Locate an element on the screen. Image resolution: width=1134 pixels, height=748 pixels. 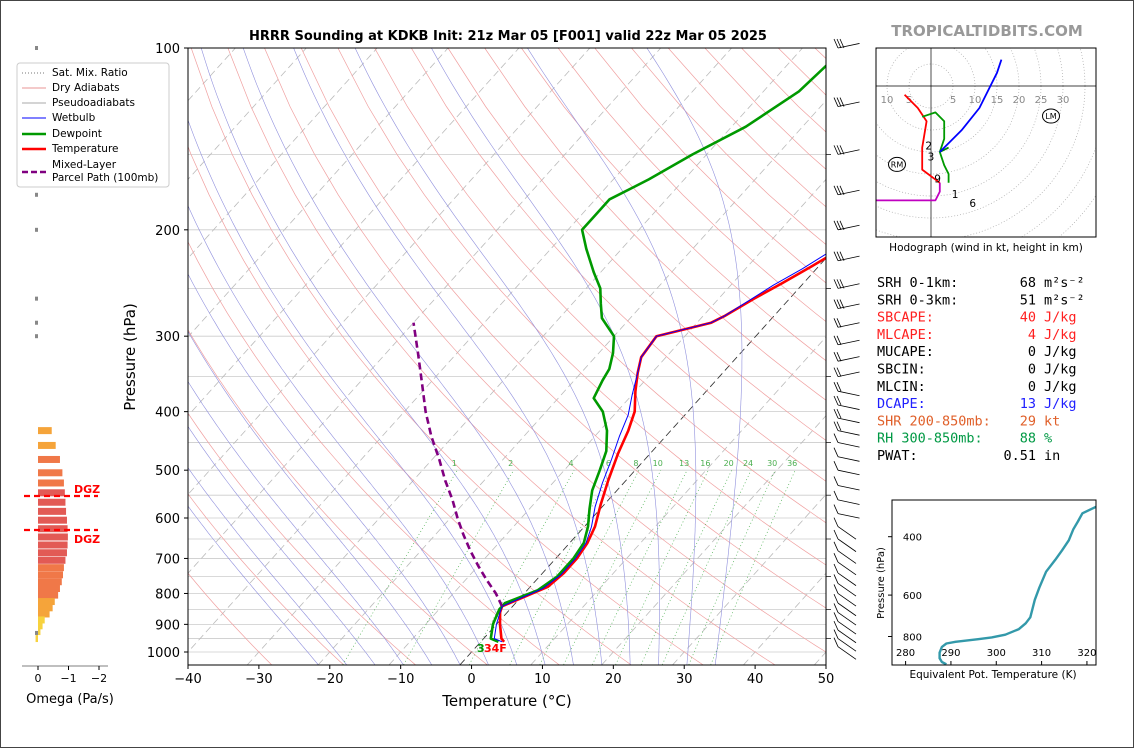
storm-motion-label: RM is located at coordinates (897, 164).